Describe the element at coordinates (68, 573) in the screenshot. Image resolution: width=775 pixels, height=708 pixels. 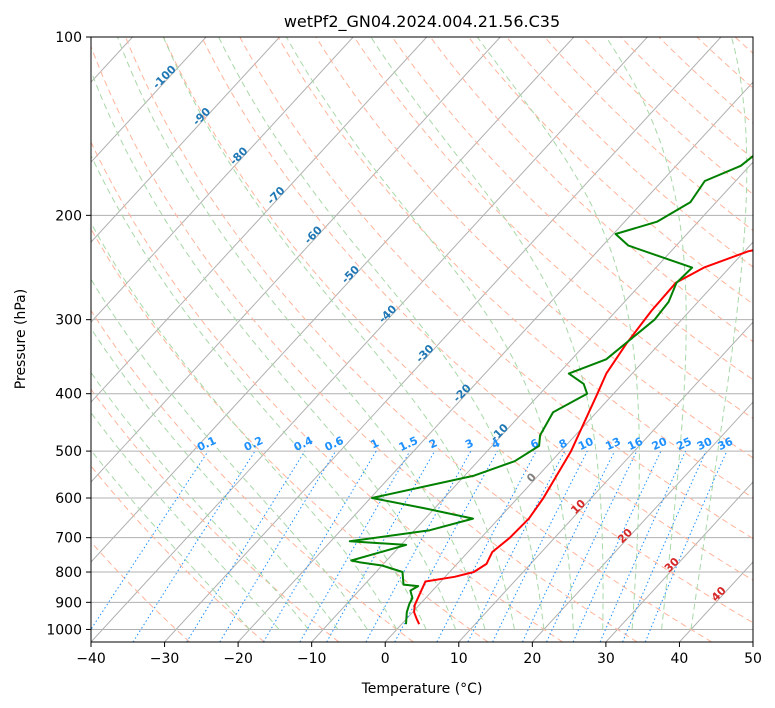
I see `y-tick-label: 800` at that location.